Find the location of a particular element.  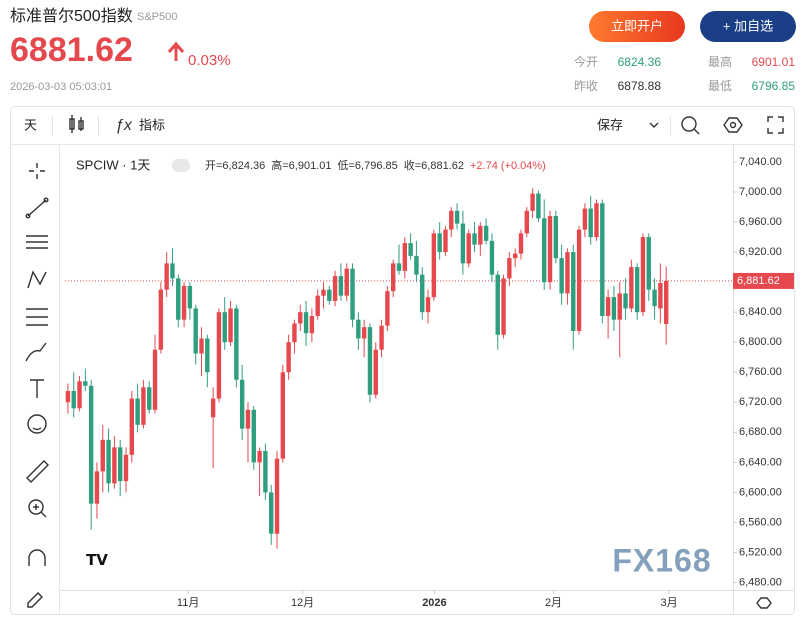

change: 0.03% is located at coordinates (209, 60).